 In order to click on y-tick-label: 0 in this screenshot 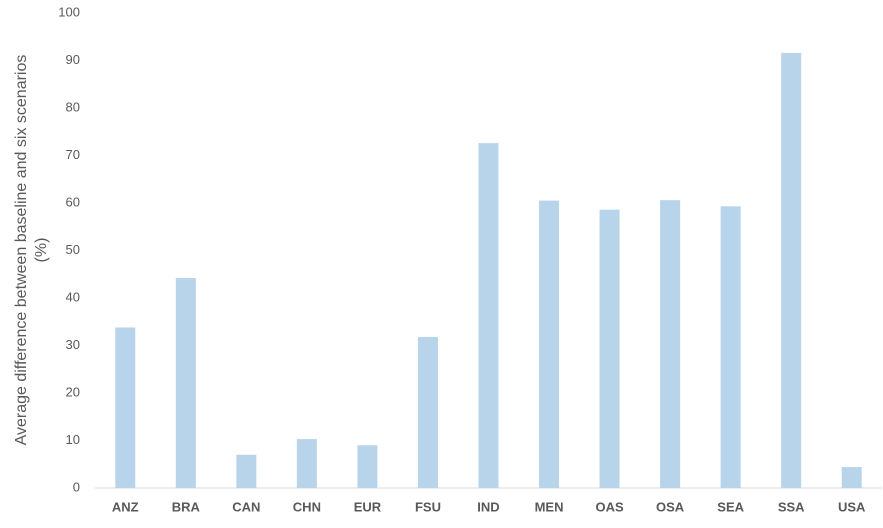, I will do `click(76, 486)`.